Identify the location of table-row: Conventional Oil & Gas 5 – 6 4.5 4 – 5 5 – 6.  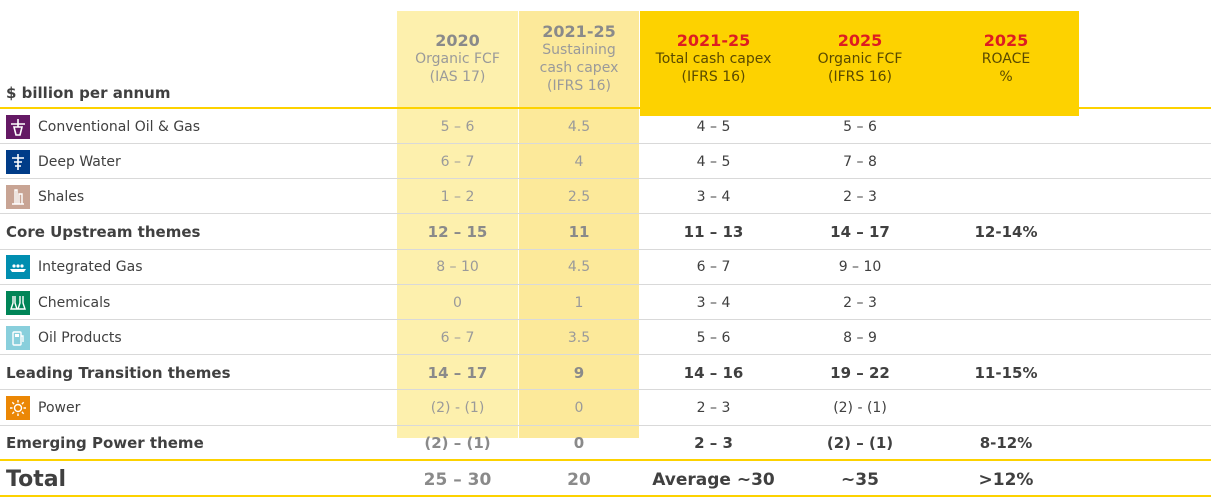
(605, 126).